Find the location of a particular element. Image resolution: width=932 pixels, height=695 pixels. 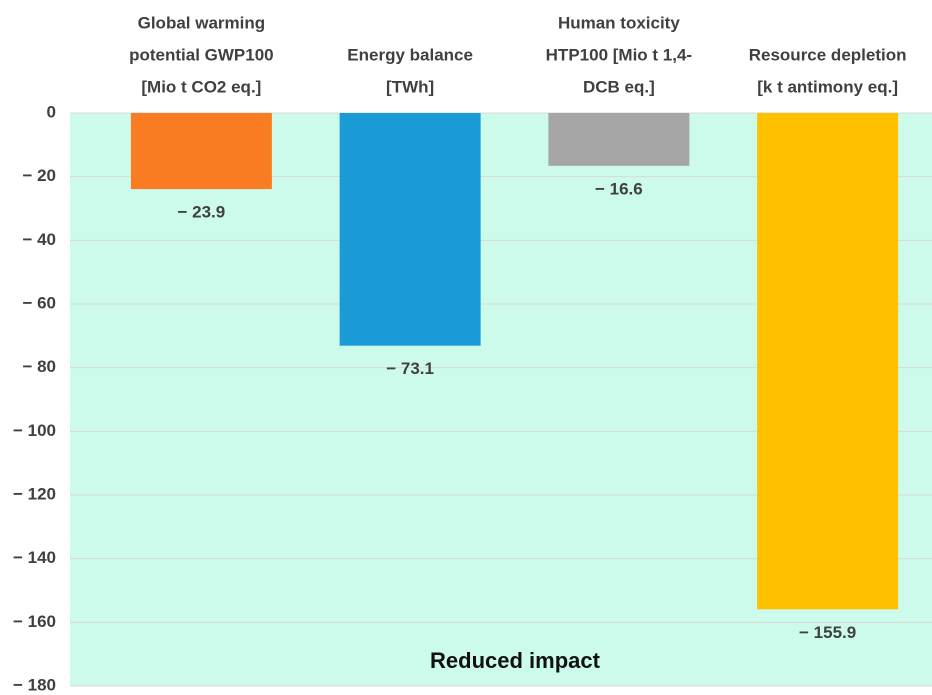

x-tick-label: Resource depletion is located at coordinates (828, 54).